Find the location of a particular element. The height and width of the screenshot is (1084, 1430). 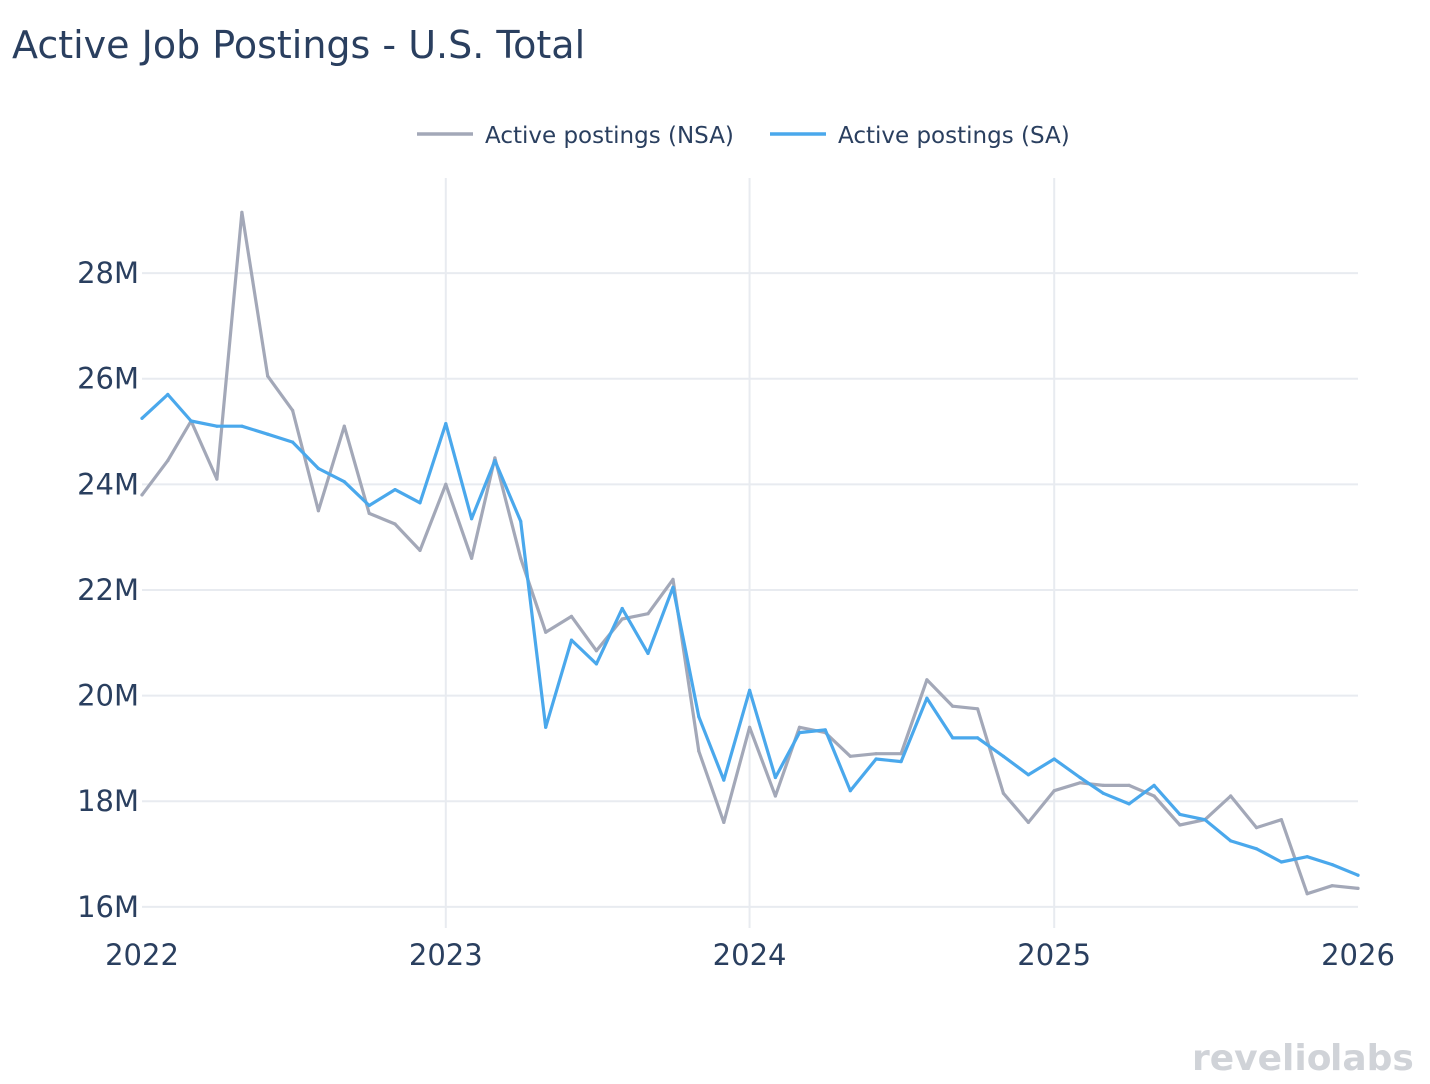

legend-item-sa: Active postings (SA) is located at coordinates (920, 136).